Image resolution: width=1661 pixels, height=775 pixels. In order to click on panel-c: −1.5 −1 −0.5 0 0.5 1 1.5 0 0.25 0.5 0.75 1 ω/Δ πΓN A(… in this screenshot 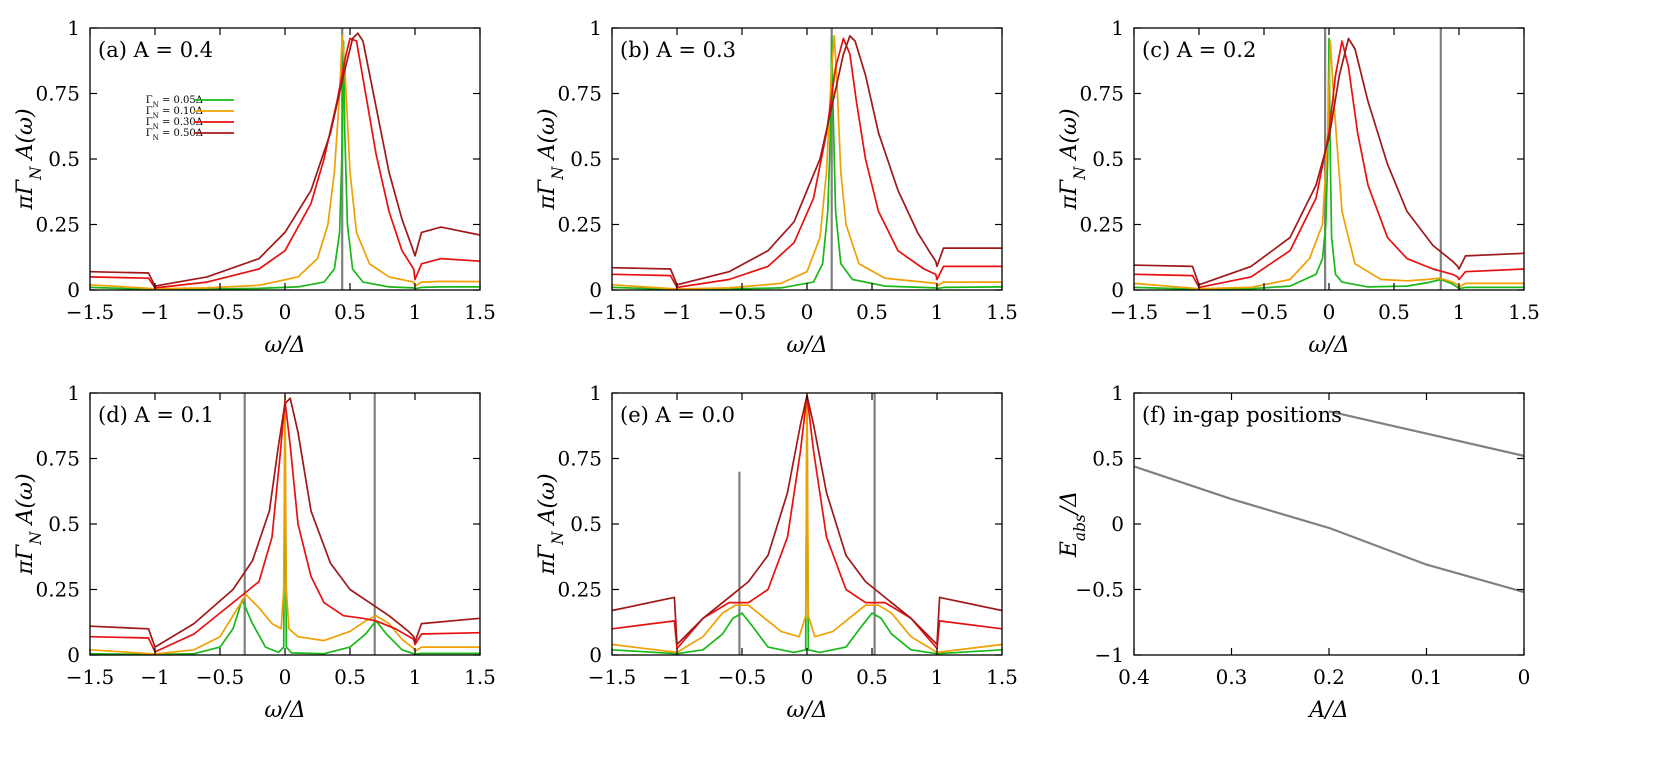, I will do `click(1298, 187)`.